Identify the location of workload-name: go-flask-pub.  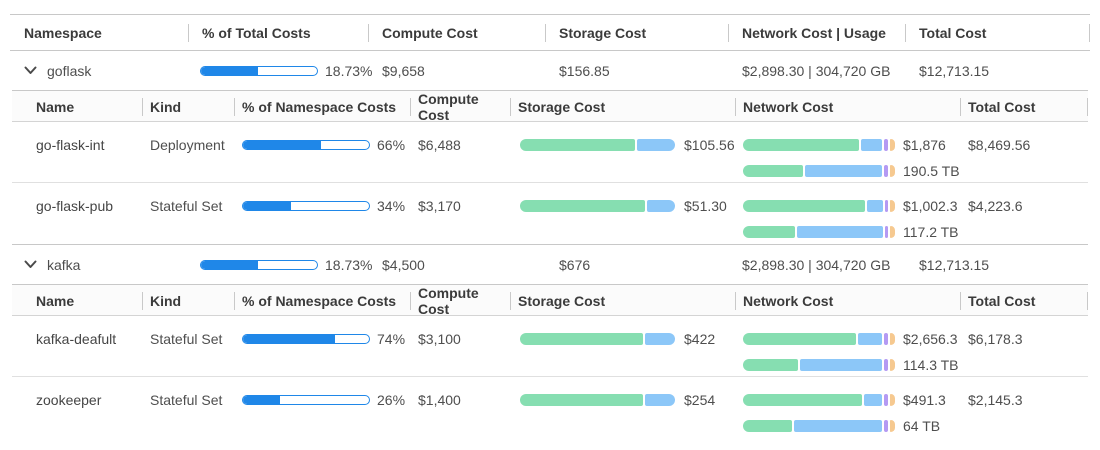
(75, 206).